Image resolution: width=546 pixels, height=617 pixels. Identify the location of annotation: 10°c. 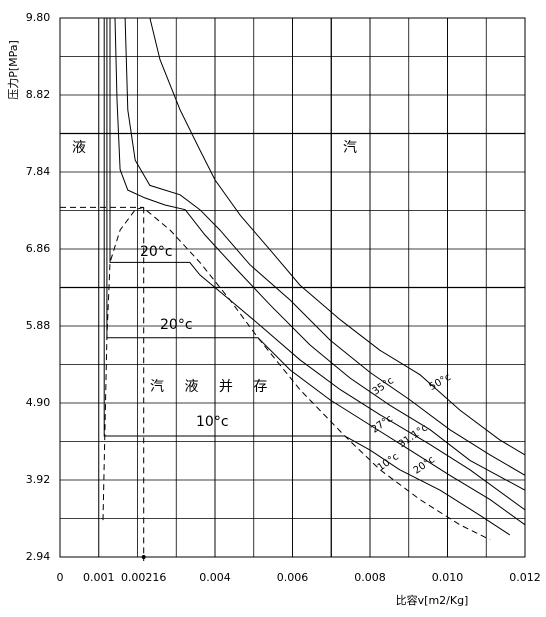
(212, 422).